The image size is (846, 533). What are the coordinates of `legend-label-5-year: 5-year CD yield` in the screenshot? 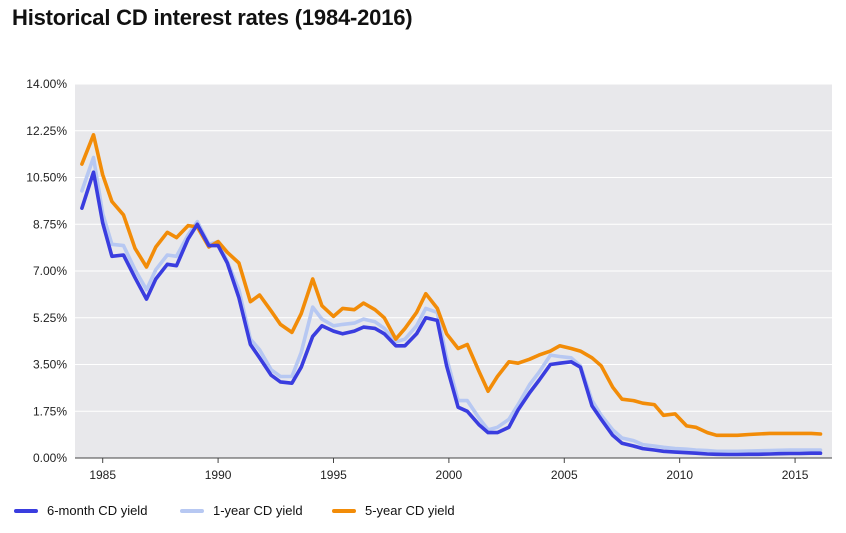 It's located at (410, 510).